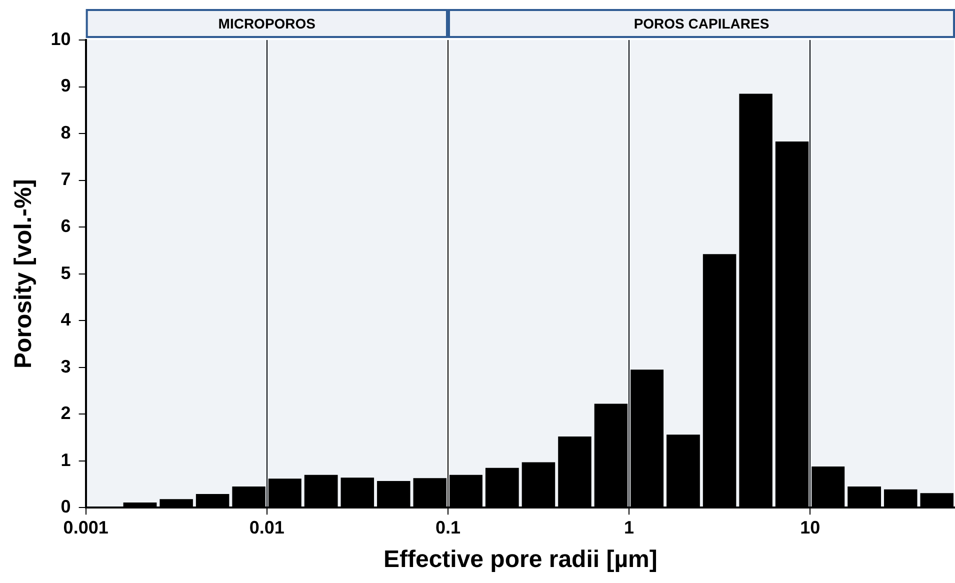 Image resolution: width=955 pixels, height=583 pixels. Describe the element at coordinates (65, 179) in the screenshot. I see `y-tick-label: 7` at that location.